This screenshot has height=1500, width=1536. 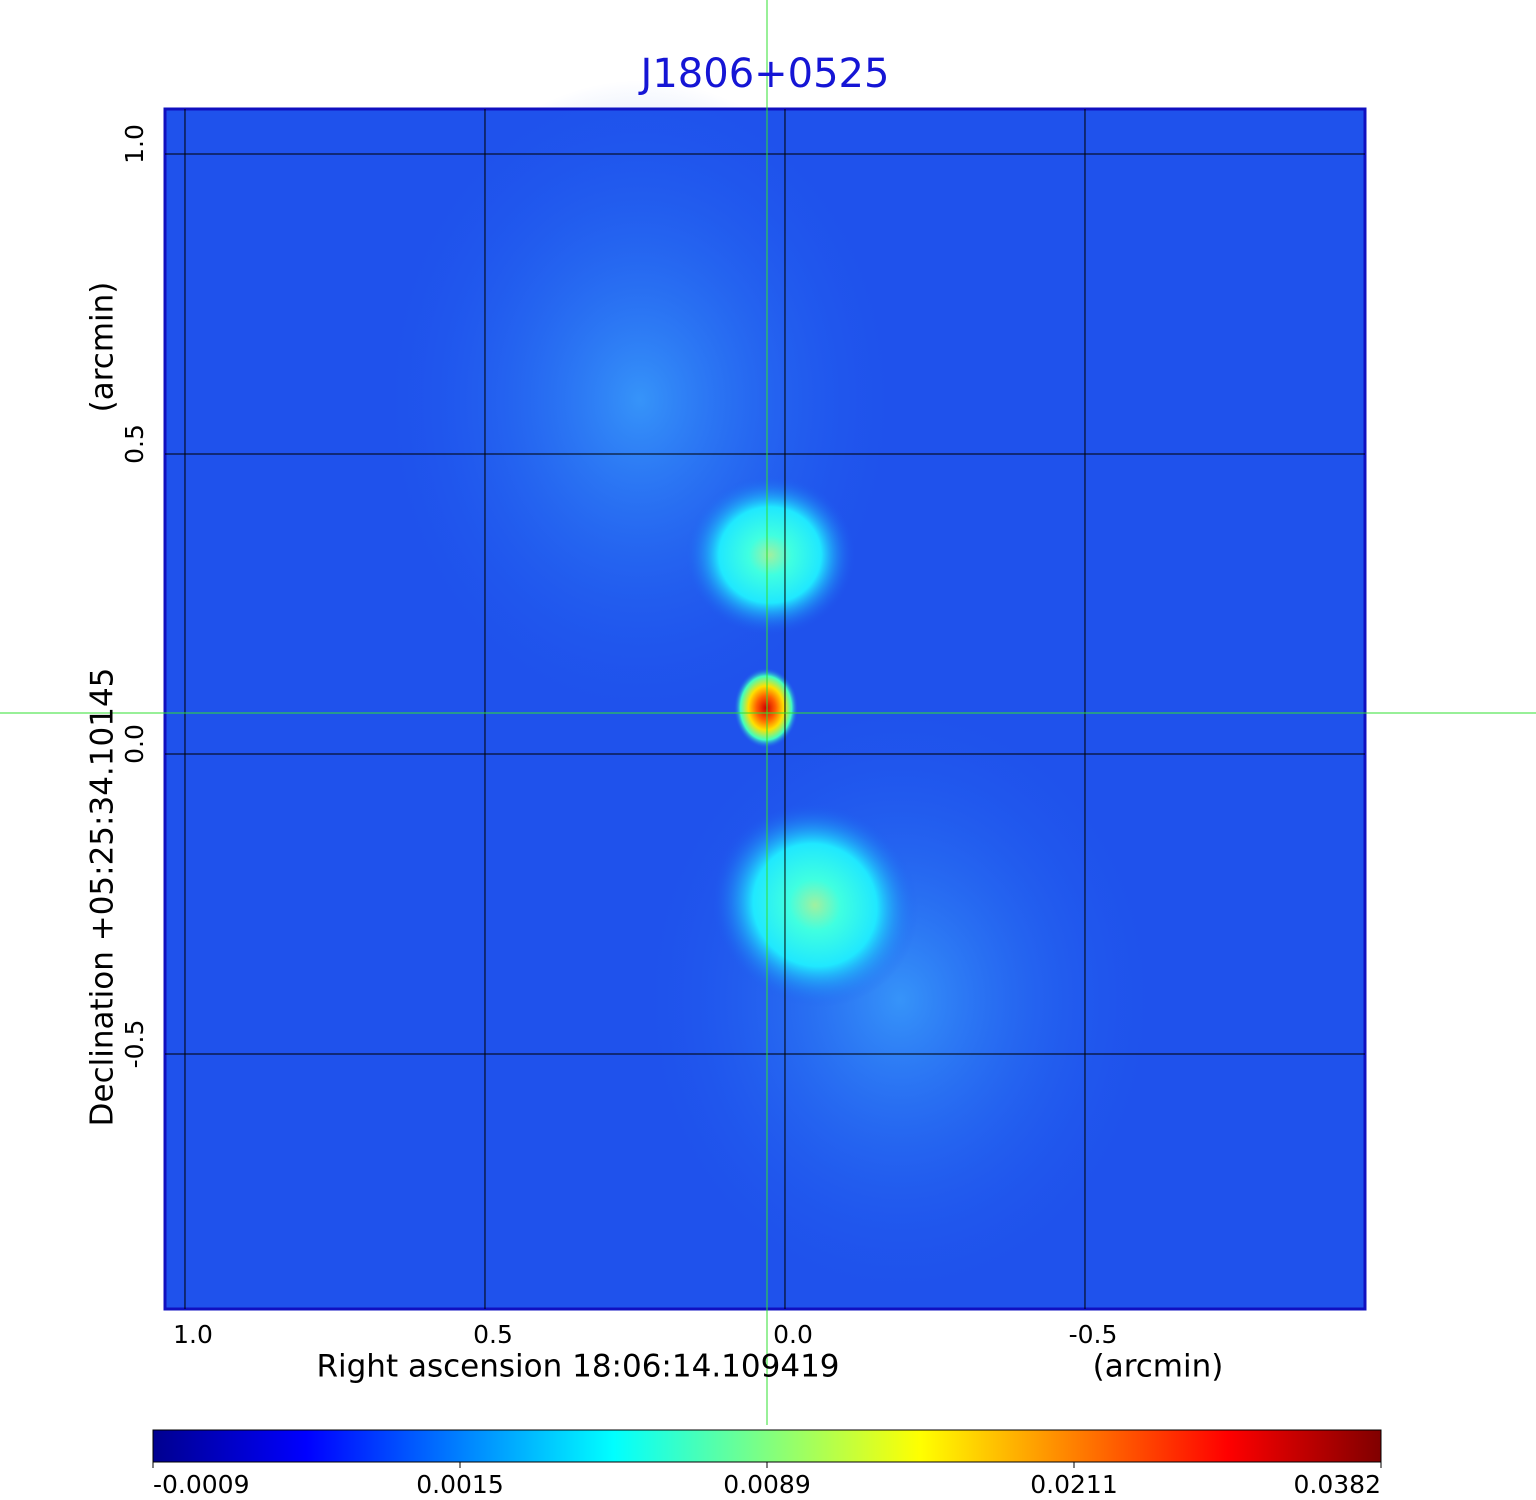 I want to click on x-tick-label: 0.0, so click(x=793, y=1334).